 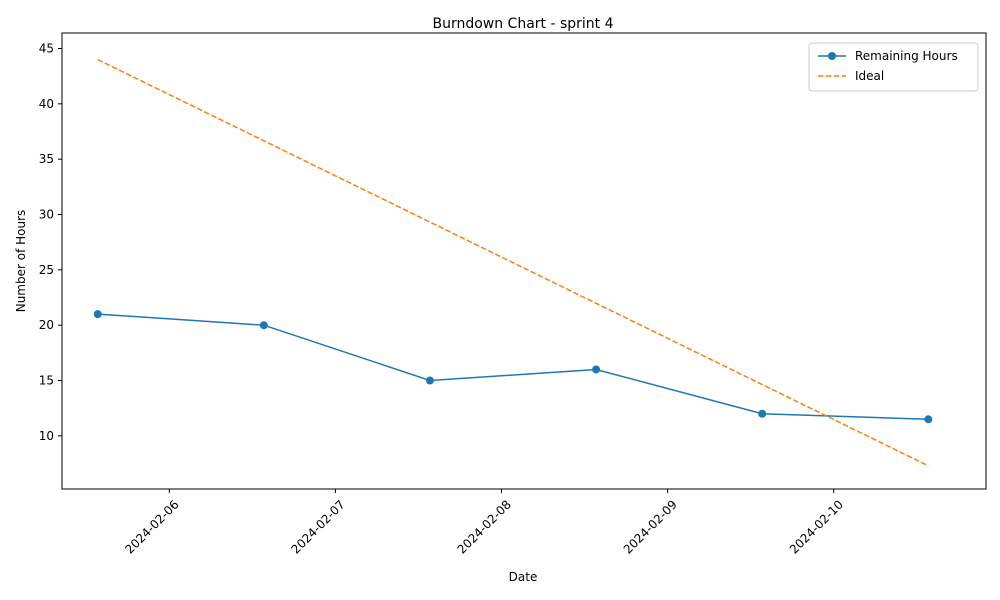 I want to click on y-tick-label: 15, so click(x=46, y=381).